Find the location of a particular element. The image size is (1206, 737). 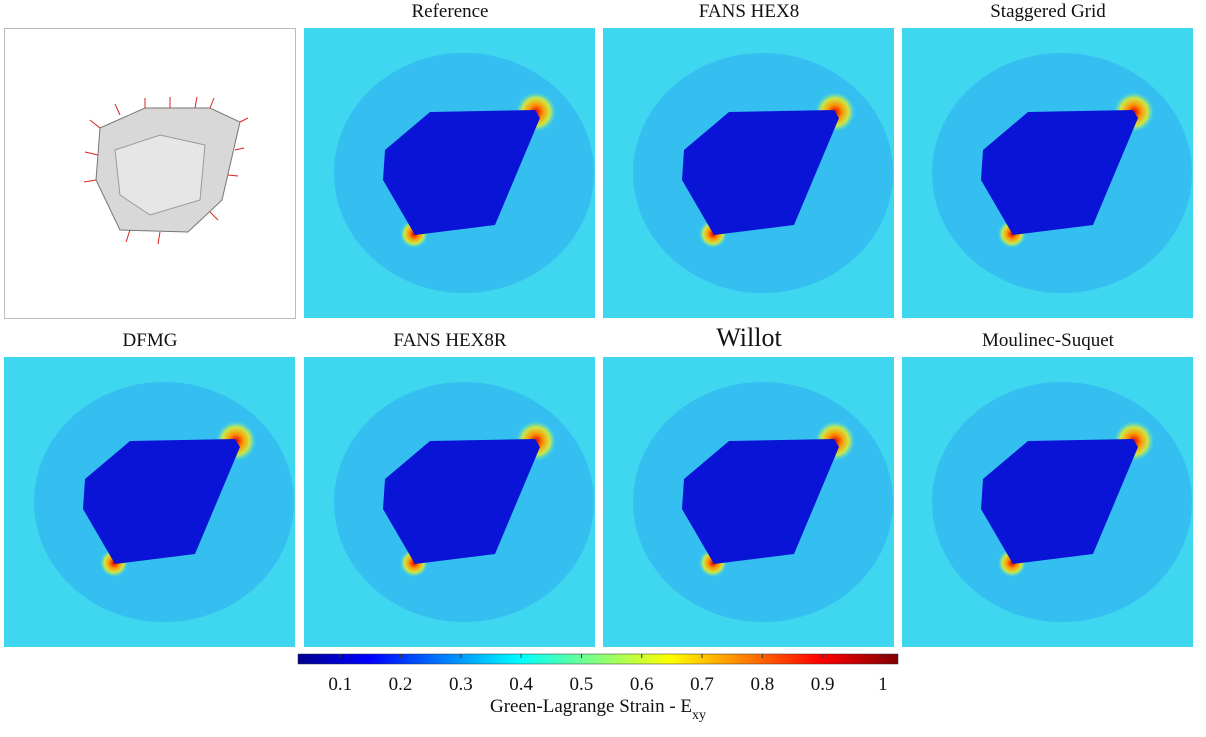

strain-panel: DFMG is located at coordinates (149, 488).